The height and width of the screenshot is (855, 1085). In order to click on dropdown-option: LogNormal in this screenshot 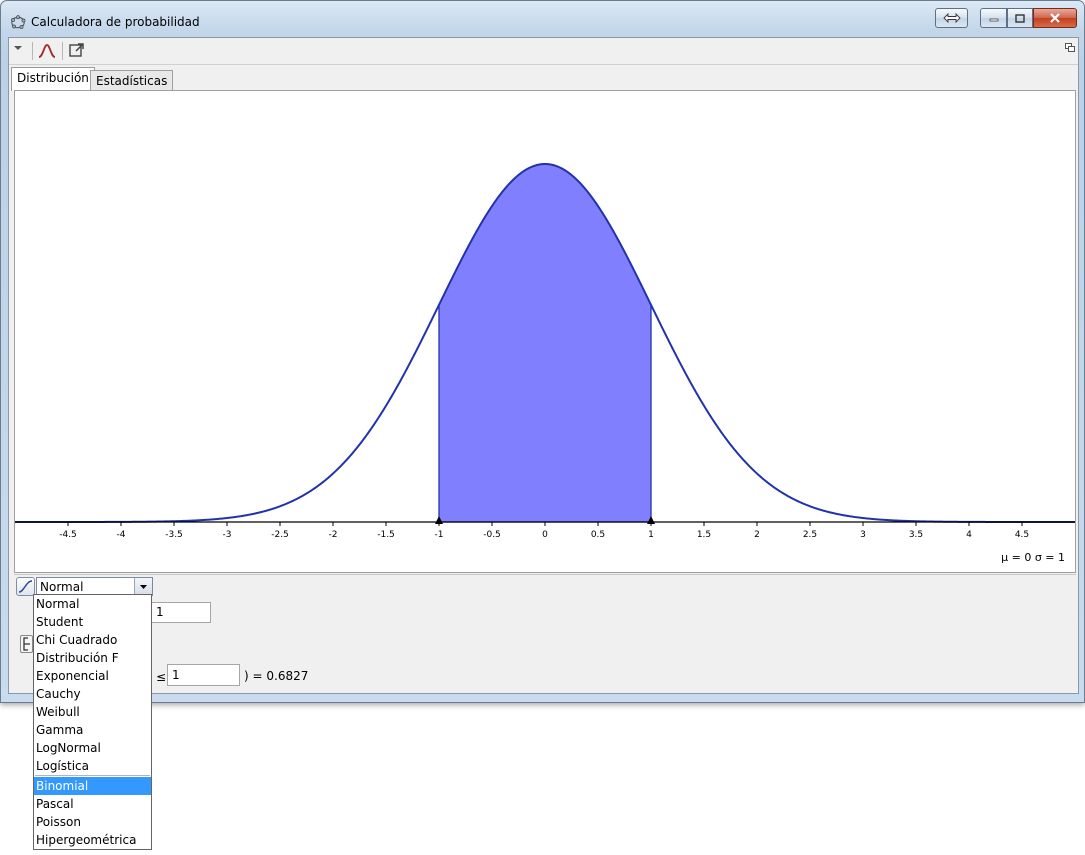, I will do `click(68, 748)`.